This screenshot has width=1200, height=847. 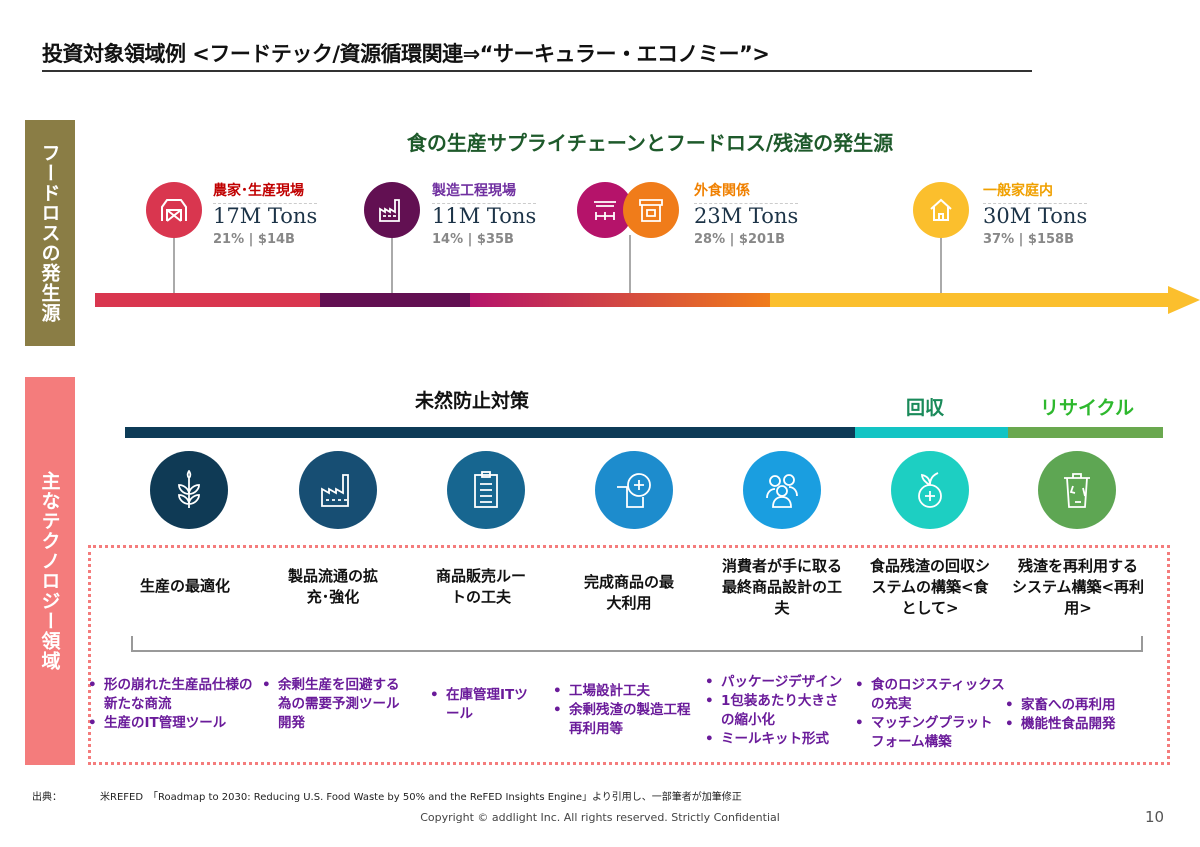 What do you see at coordinates (50, 571) in the screenshot?
I see `side-label-technology: 主なテクノロジー領域` at bounding box center [50, 571].